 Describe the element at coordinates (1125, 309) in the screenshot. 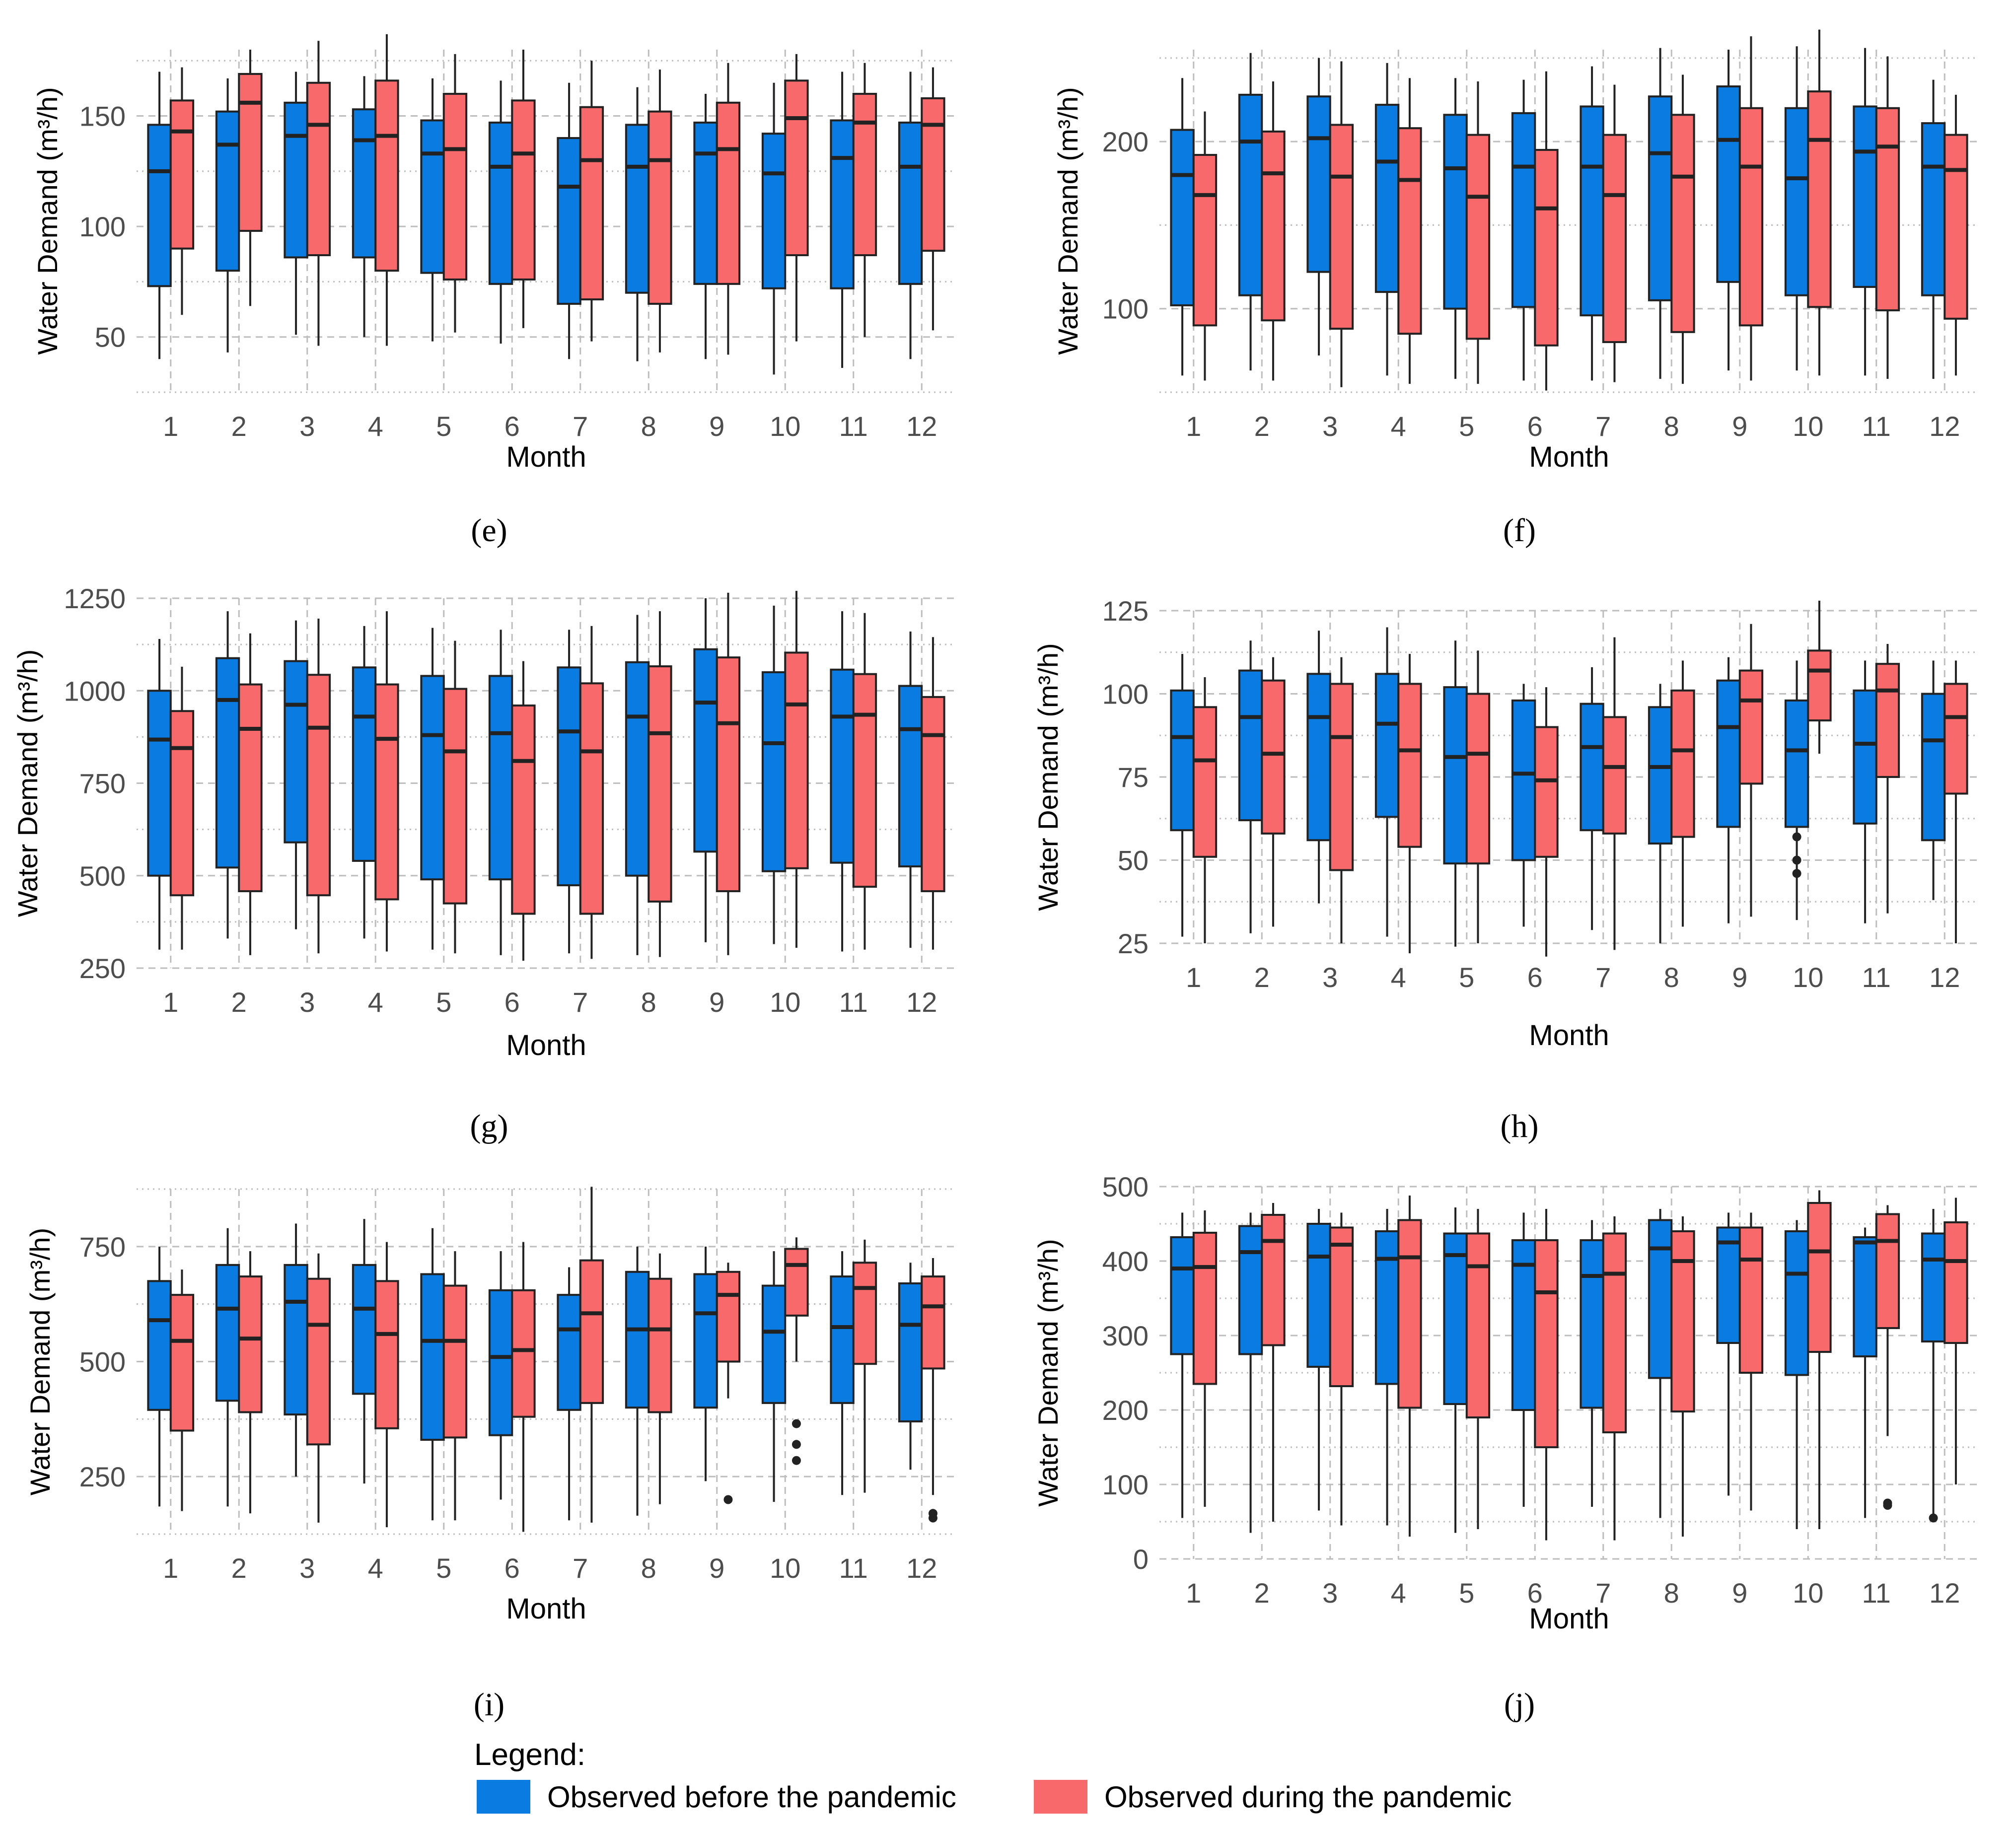

I see `y-tick-label: 100` at that location.